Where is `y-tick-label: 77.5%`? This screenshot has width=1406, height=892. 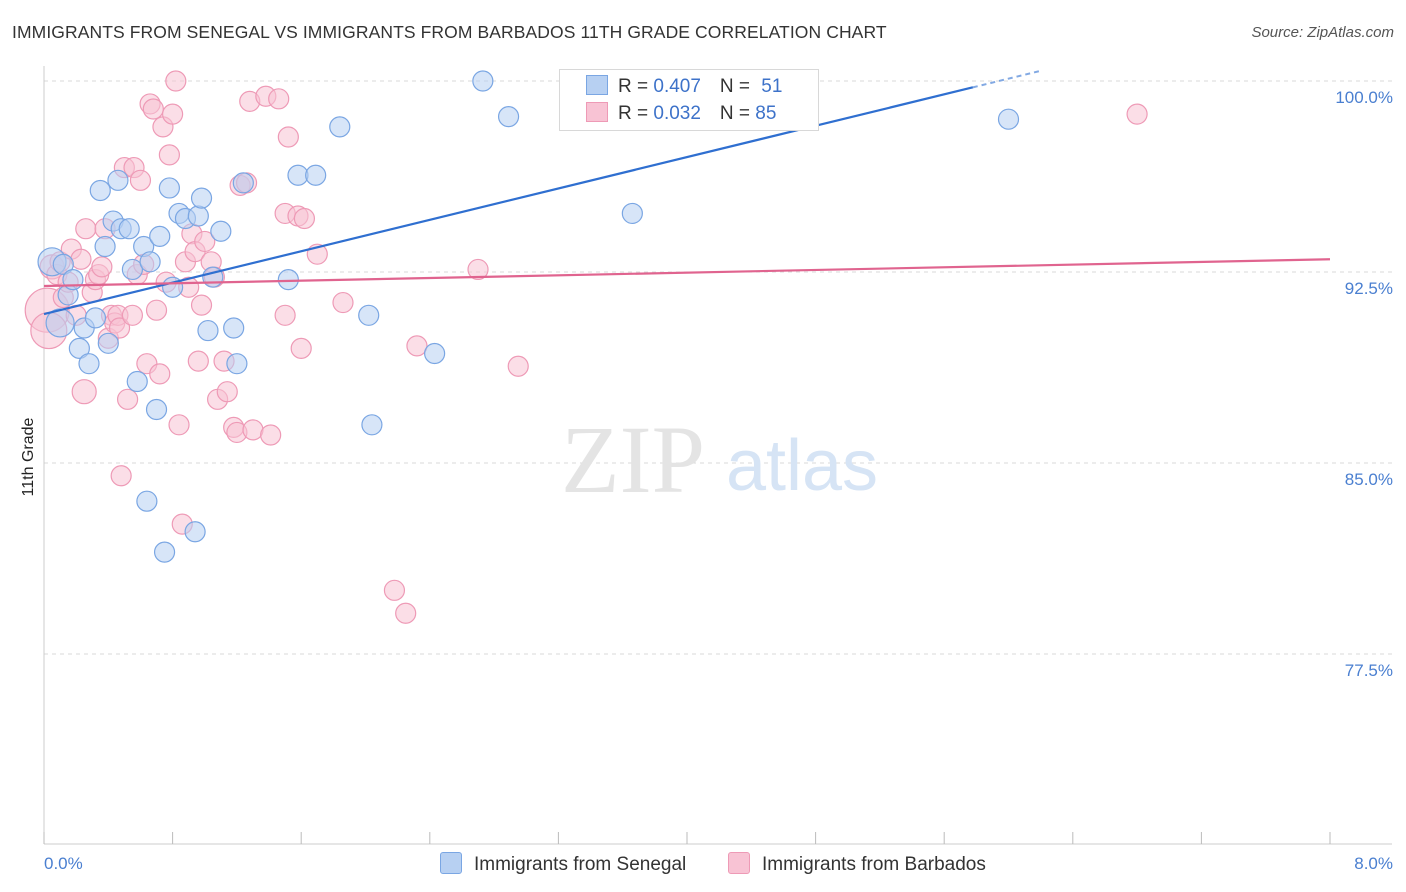
y-tick-label: 77.5% is located at coordinates (1369, 670).